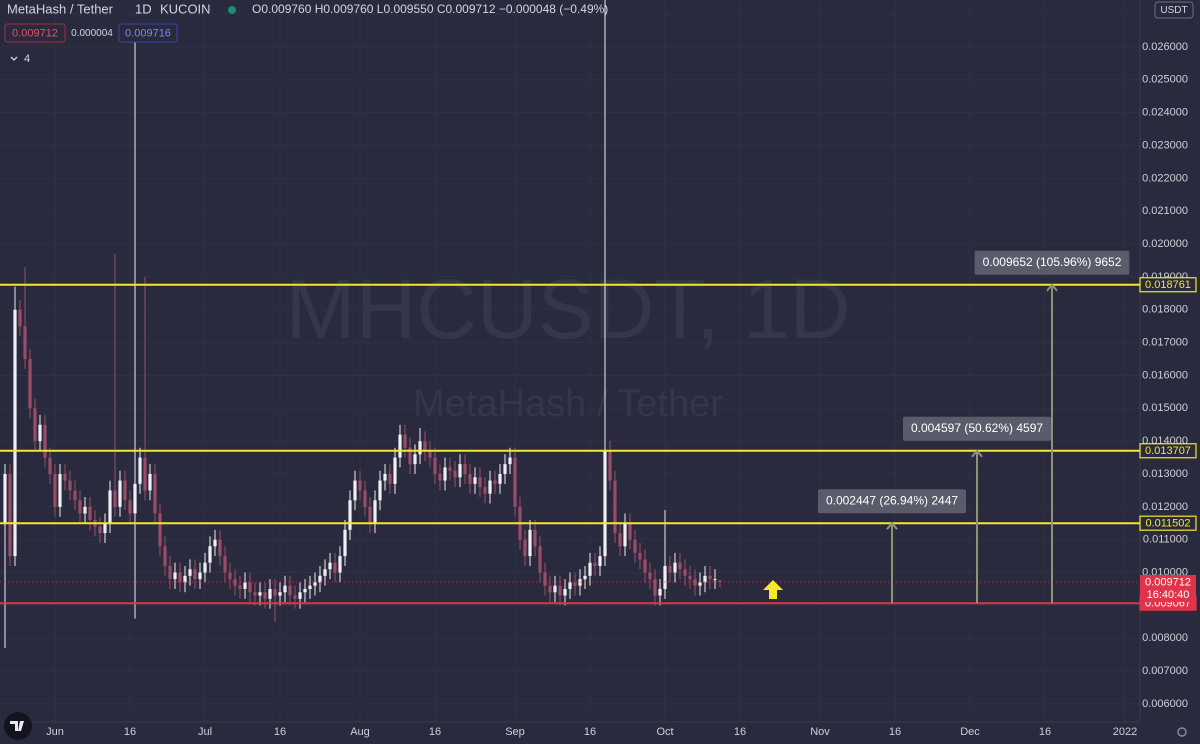  Describe the element at coordinates (977, 428) in the screenshot. I see `measure-label: 0.004597 (50.62%) 4597` at that location.